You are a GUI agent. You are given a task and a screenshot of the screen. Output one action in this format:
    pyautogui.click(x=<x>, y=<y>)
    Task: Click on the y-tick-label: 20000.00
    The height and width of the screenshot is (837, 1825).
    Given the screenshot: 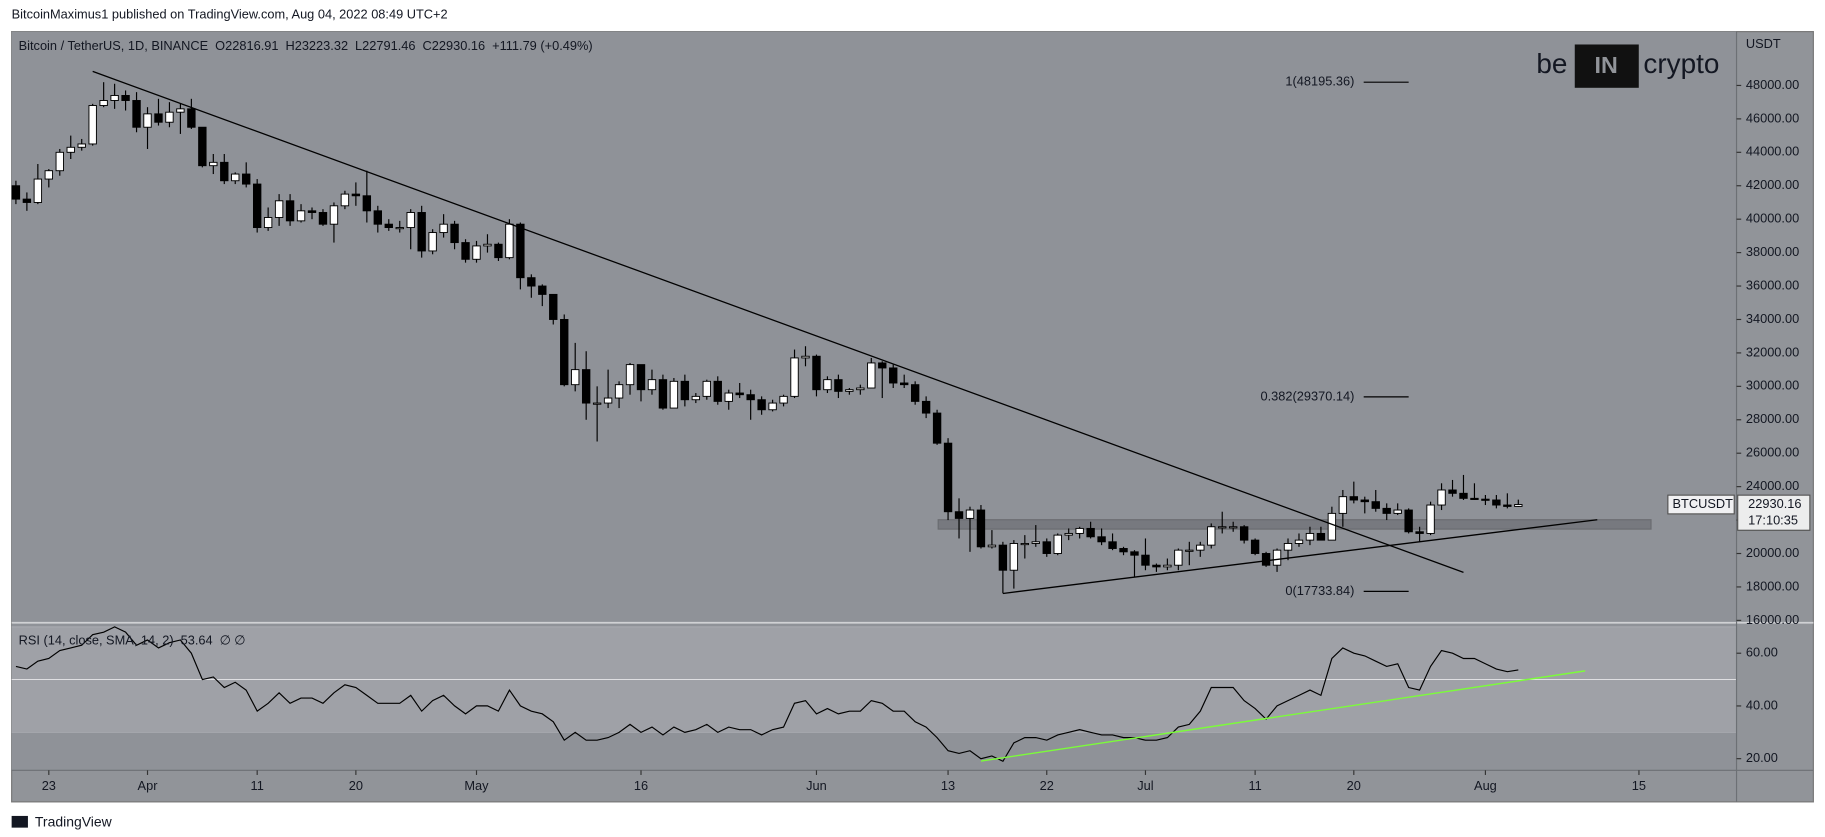 What is the action you would take?
    pyautogui.click(x=1772, y=552)
    